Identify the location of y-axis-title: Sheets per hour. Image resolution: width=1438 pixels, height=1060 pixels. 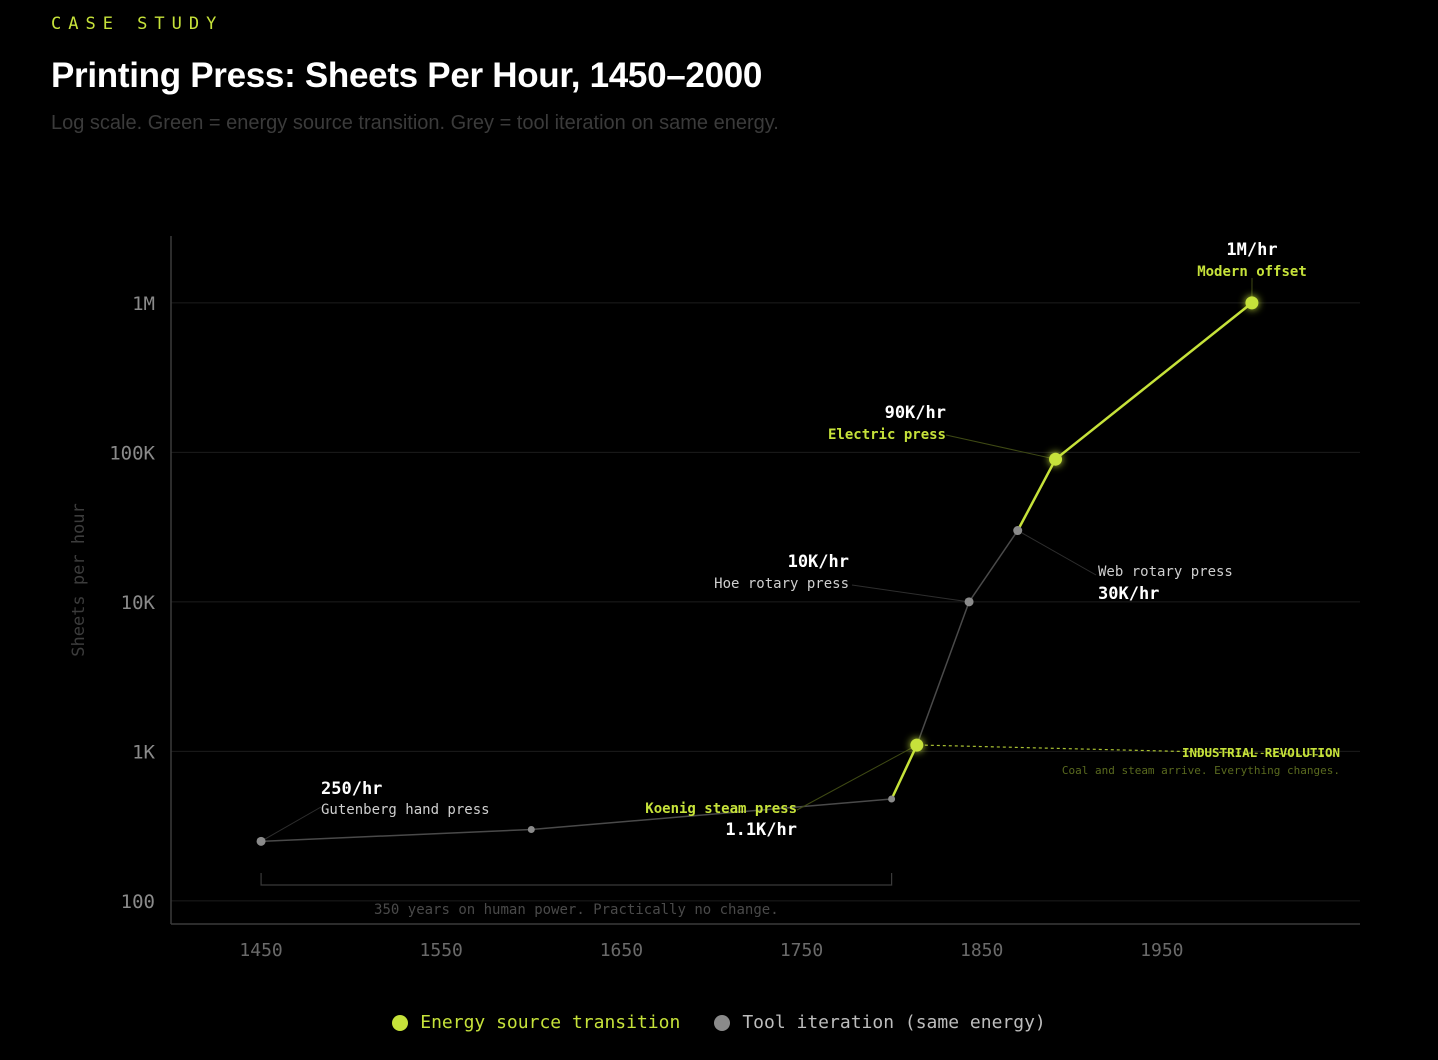
(79, 580).